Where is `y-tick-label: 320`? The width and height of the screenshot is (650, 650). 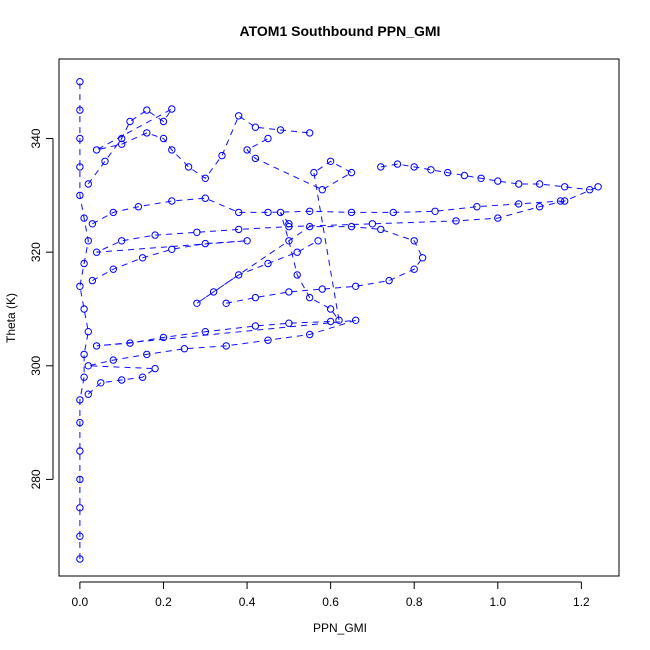 y-tick-label: 320 is located at coordinates (36, 252).